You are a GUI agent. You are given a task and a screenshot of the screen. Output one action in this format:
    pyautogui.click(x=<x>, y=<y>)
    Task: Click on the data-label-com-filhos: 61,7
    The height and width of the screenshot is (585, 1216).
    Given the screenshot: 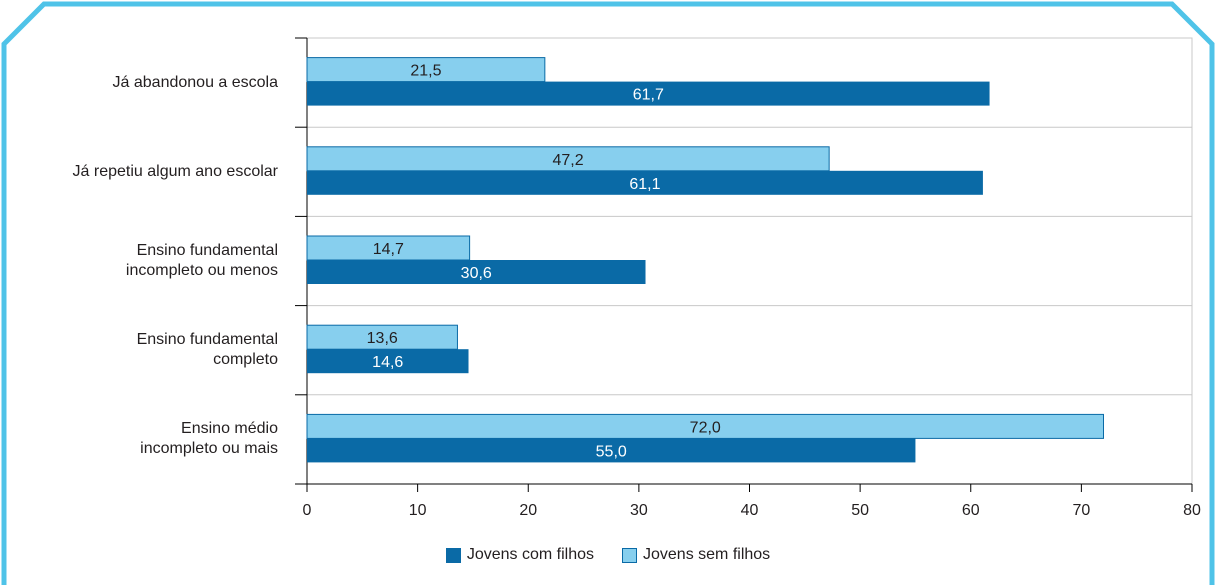 What is the action you would take?
    pyautogui.click(x=648, y=95)
    